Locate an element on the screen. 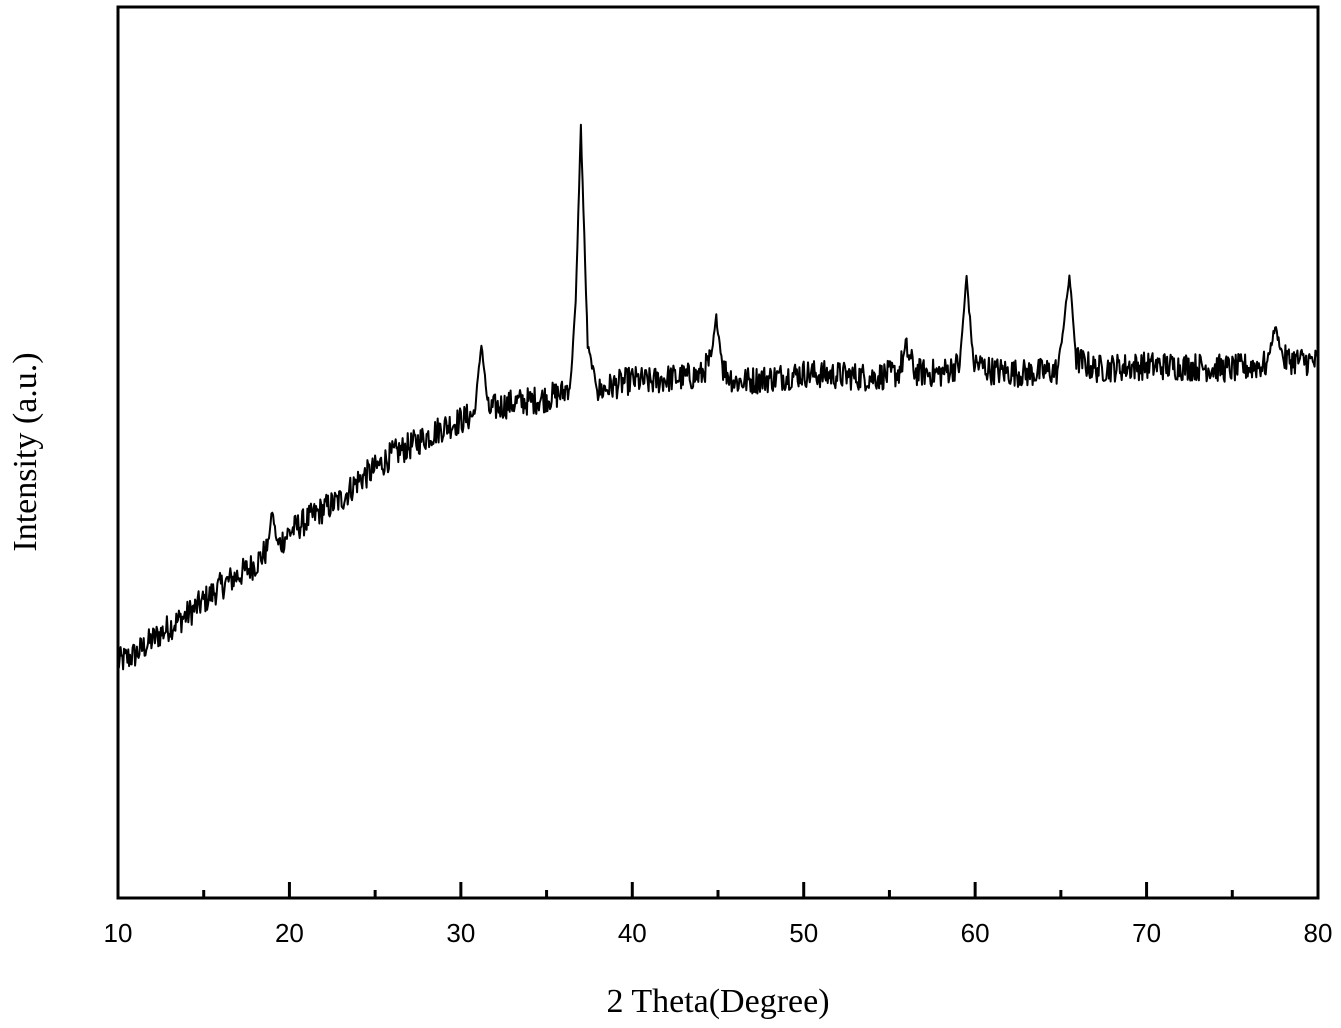 The height and width of the screenshot is (1028, 1341). x-axis-ticks is located at coordinates (718, 890).